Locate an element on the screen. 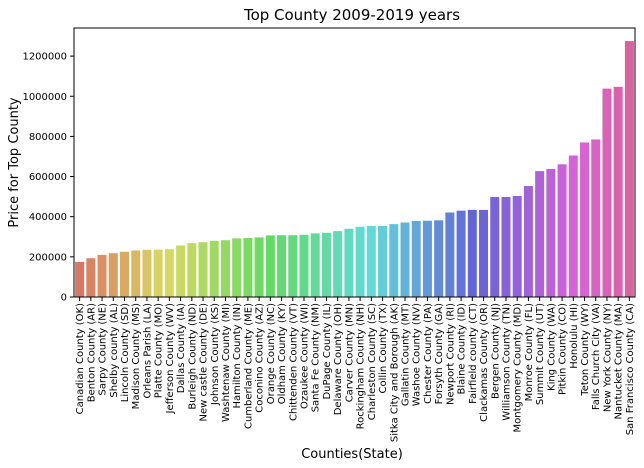 This screenshot has width=644, height=468. x-axis-title: Counties(State) is located at coordinates (352, 454).